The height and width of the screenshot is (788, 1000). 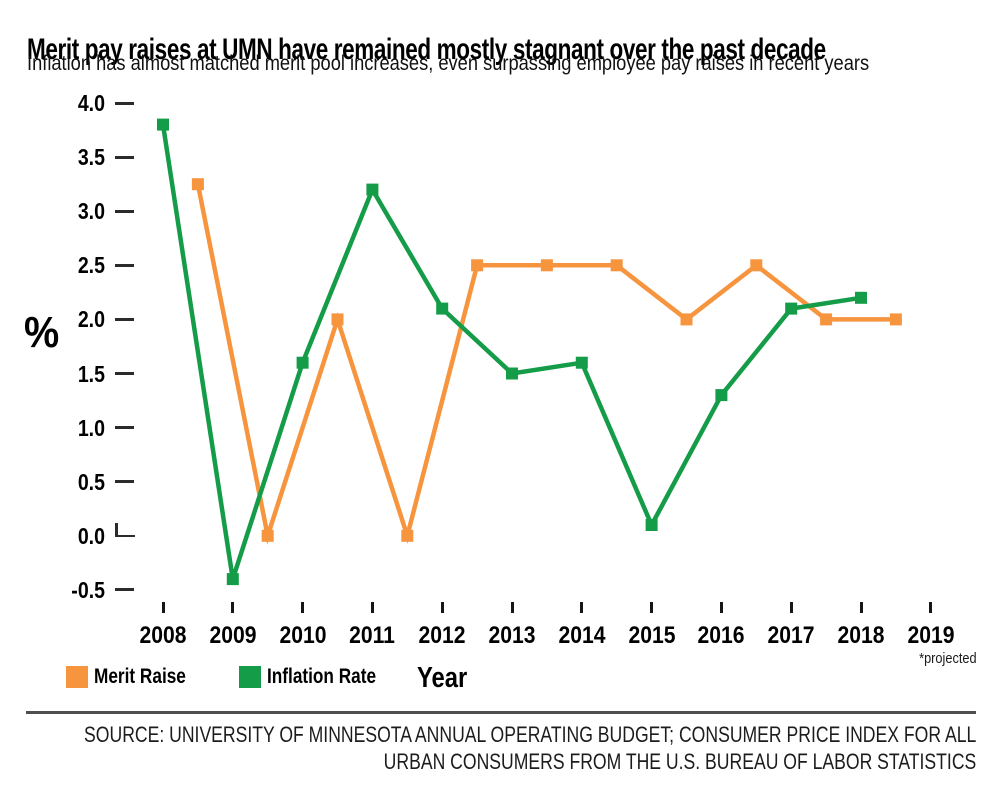 What do you see at coordinates (791, 635) in the screenshot?
I see `x-tick-label: 2017` at bounding box center [791, 635].